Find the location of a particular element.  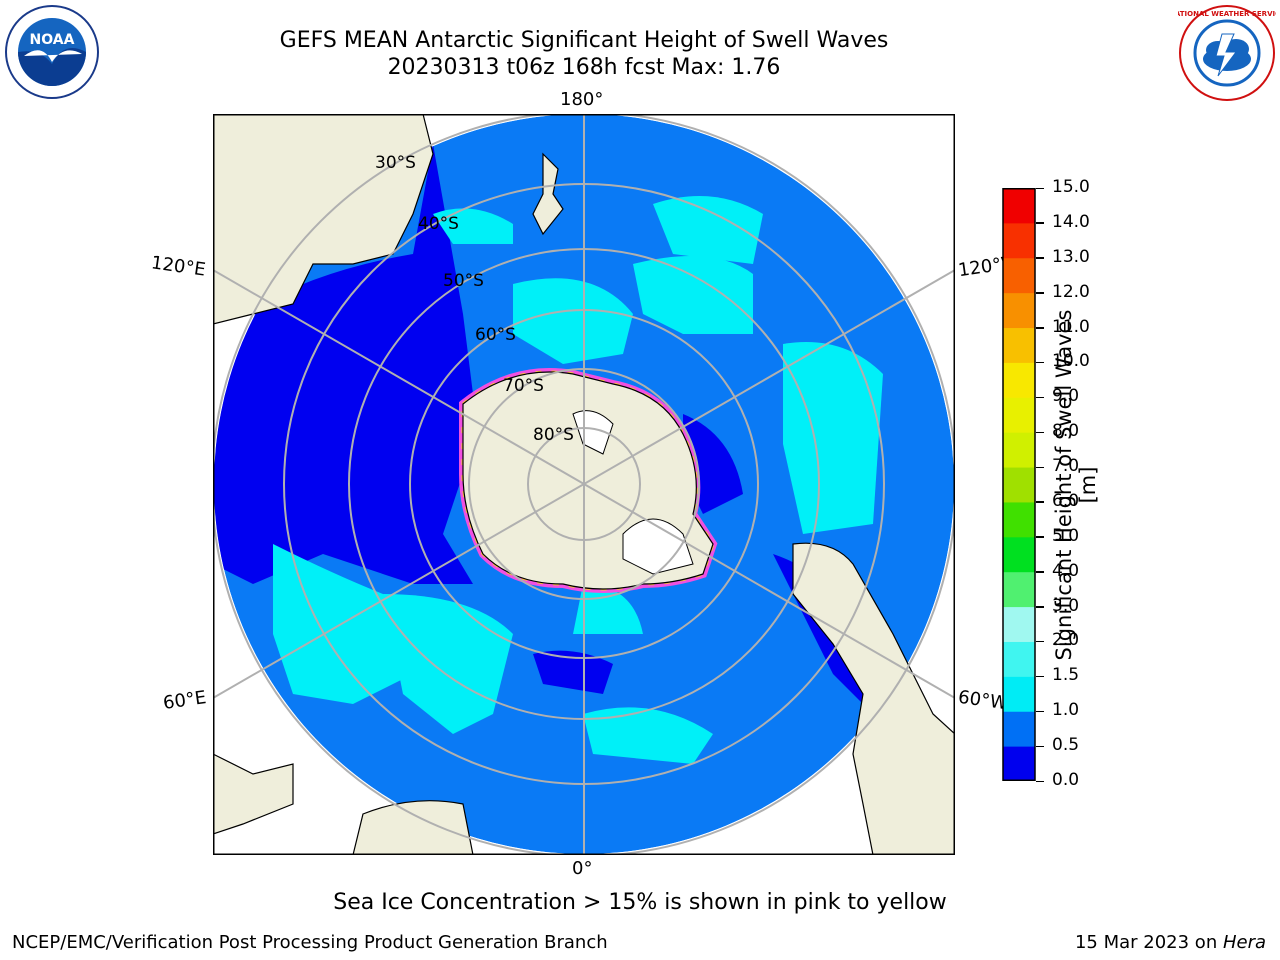

lat-label-70s: 70°S is located at coordinates (523, 386).